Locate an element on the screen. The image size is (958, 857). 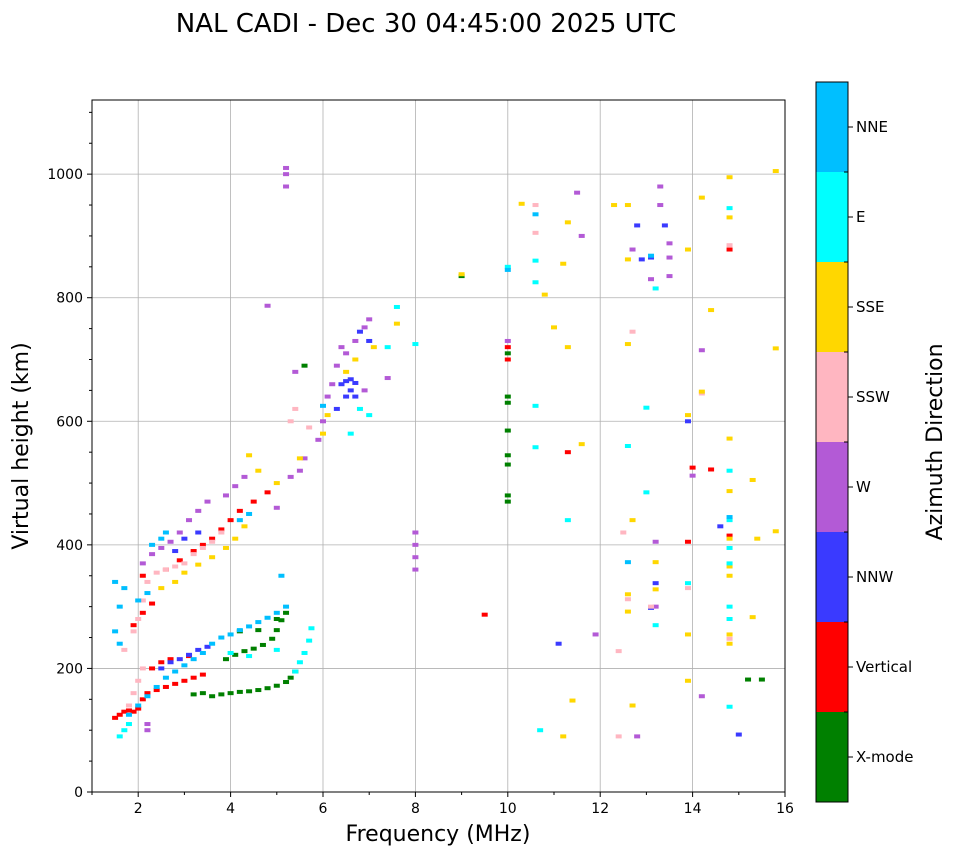
y-axis-title: Virtual height (km) is located at coordinates (21, 445).